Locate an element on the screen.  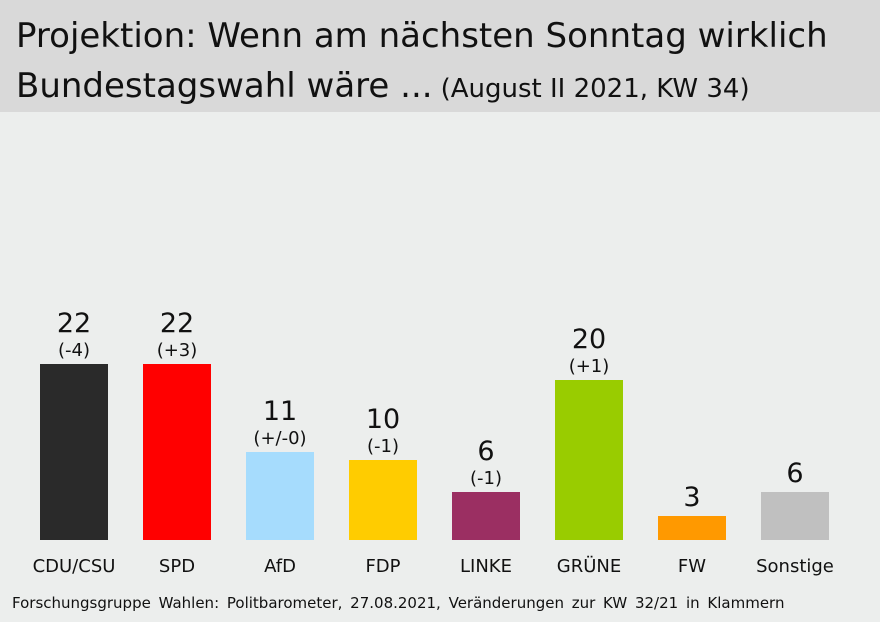
change-label-afd: (+/-0) is located at coordinates (279, 438).